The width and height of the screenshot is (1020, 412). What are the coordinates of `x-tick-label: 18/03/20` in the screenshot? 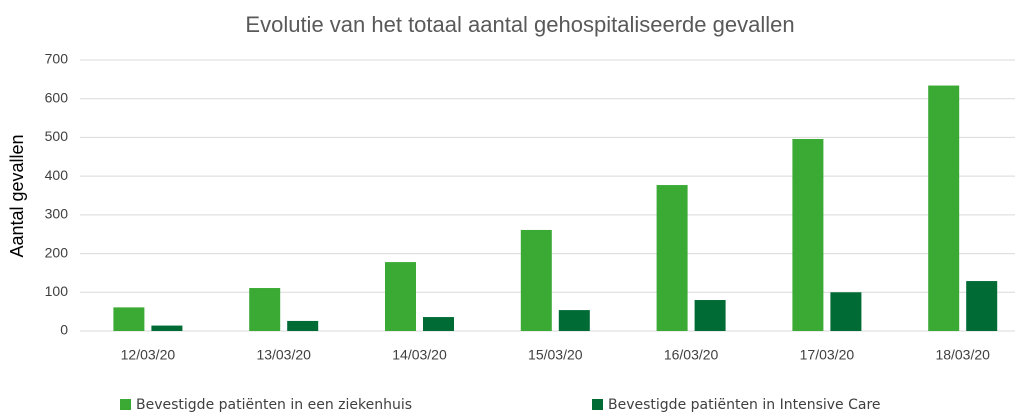 It's located at (962, 355).